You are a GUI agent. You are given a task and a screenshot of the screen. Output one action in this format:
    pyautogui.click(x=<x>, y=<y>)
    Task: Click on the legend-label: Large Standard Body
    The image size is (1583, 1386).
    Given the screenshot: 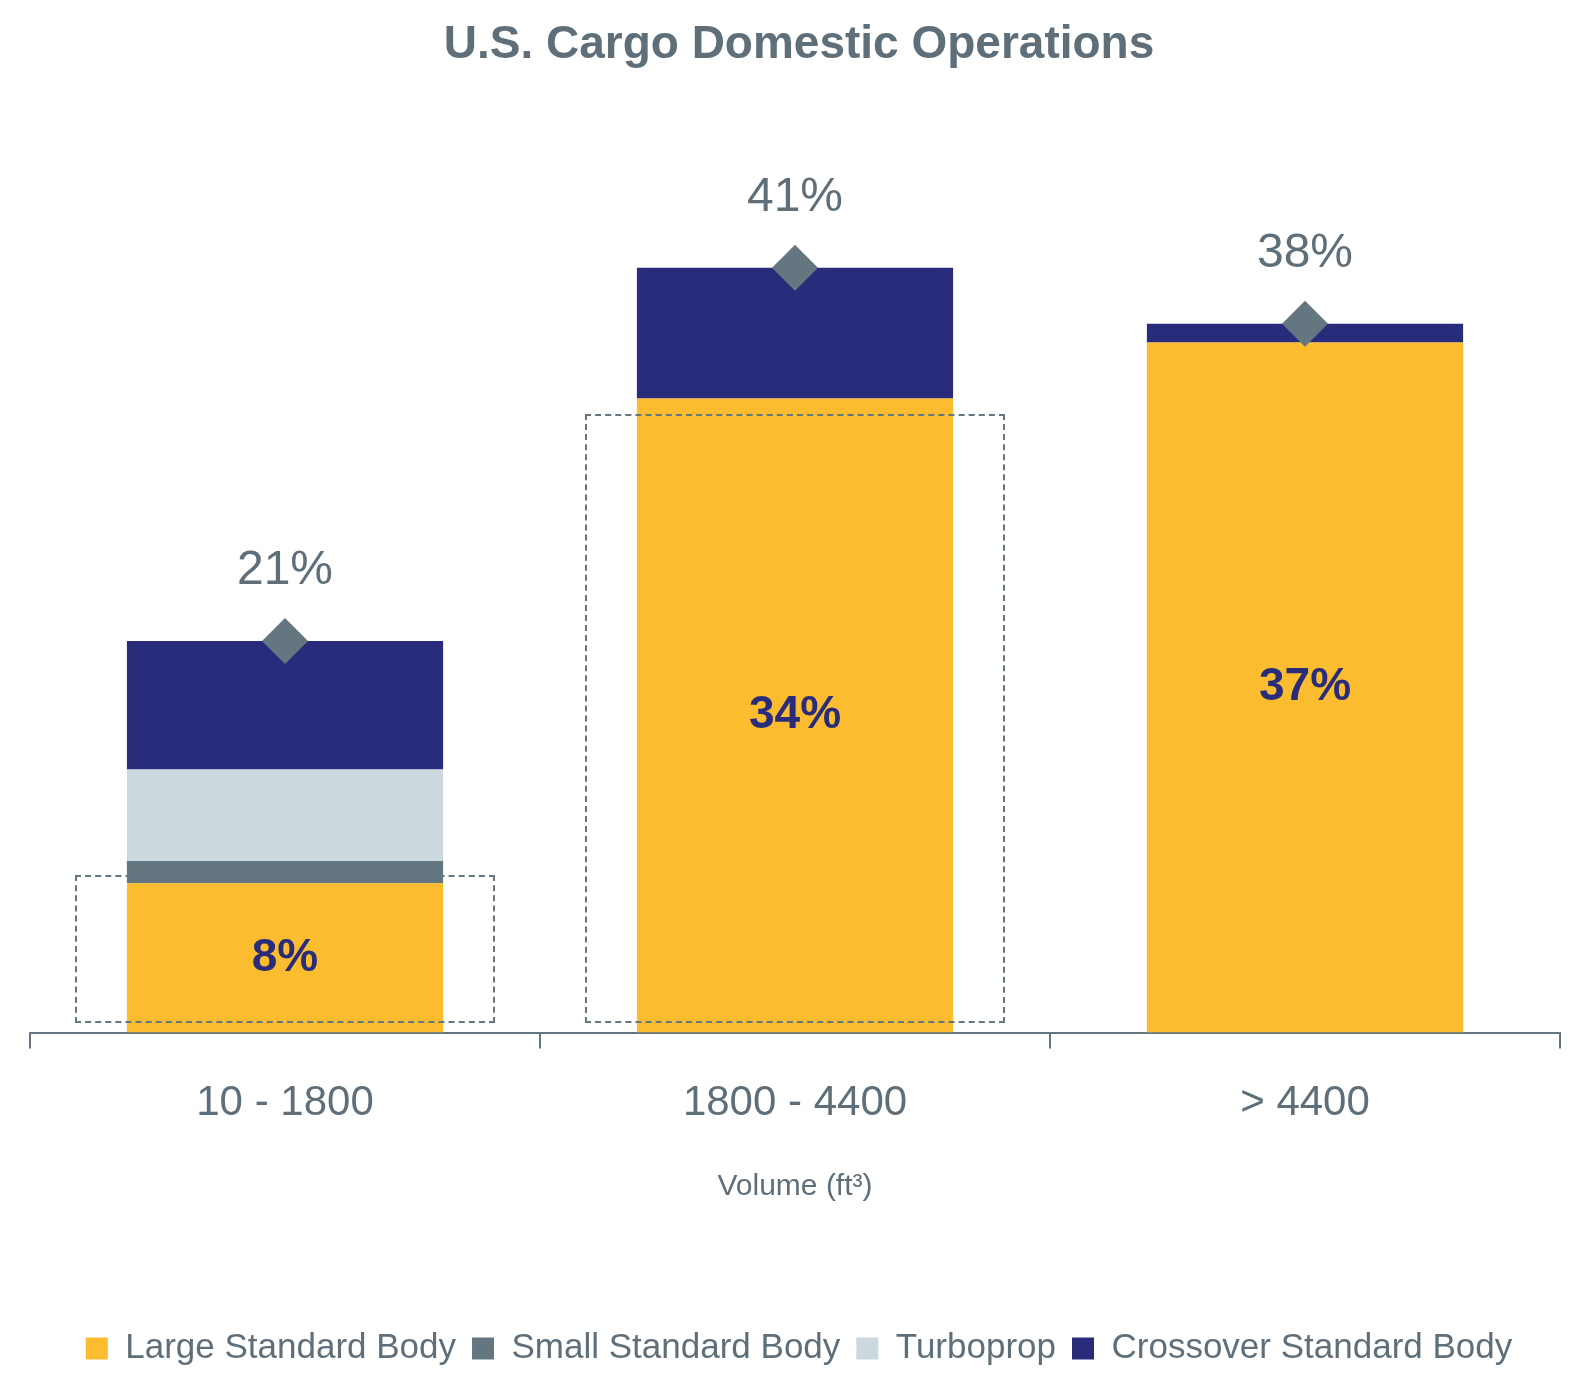 What is the action you would take?
    pyautogui.click(x=291, y=1346)
    